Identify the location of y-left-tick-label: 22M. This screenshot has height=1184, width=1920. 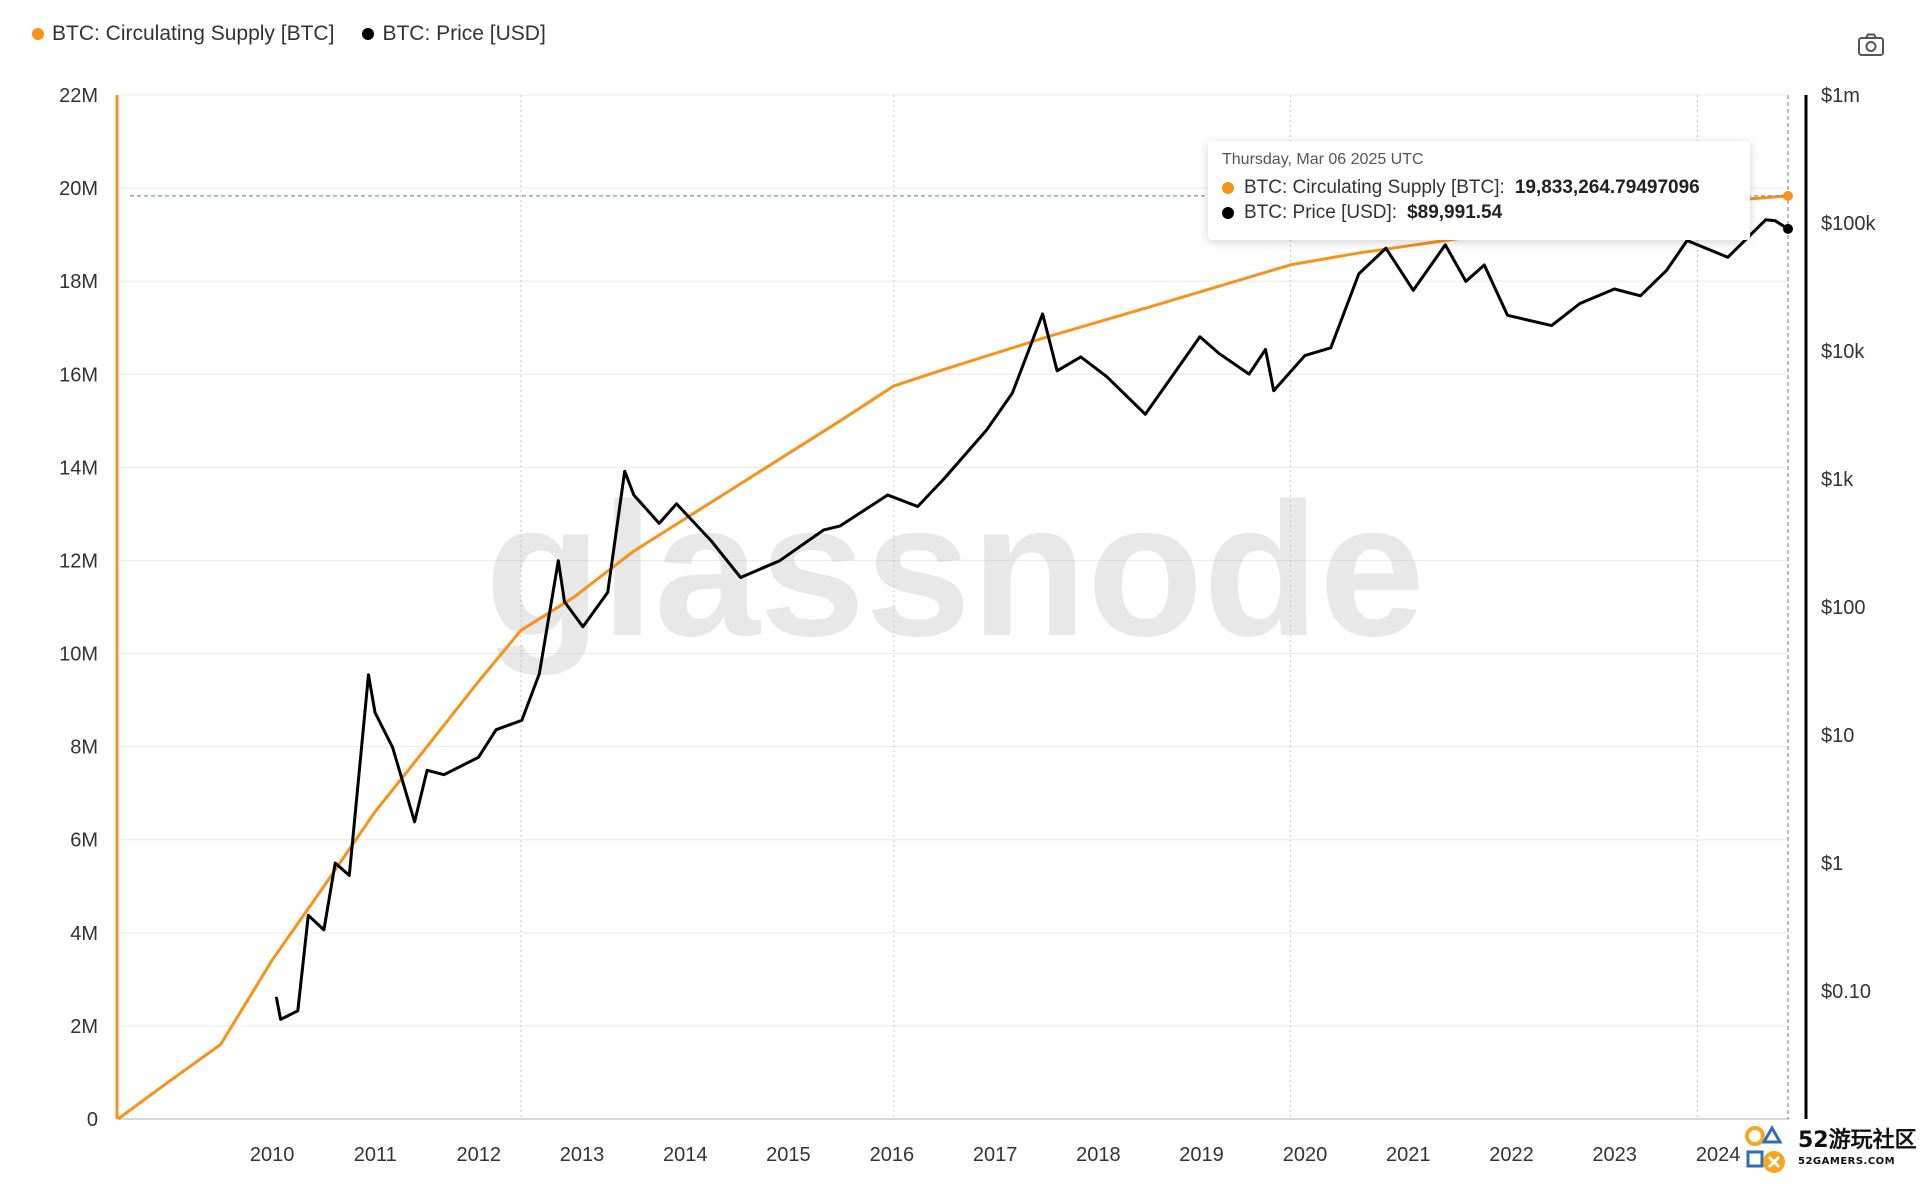
(78, 96).